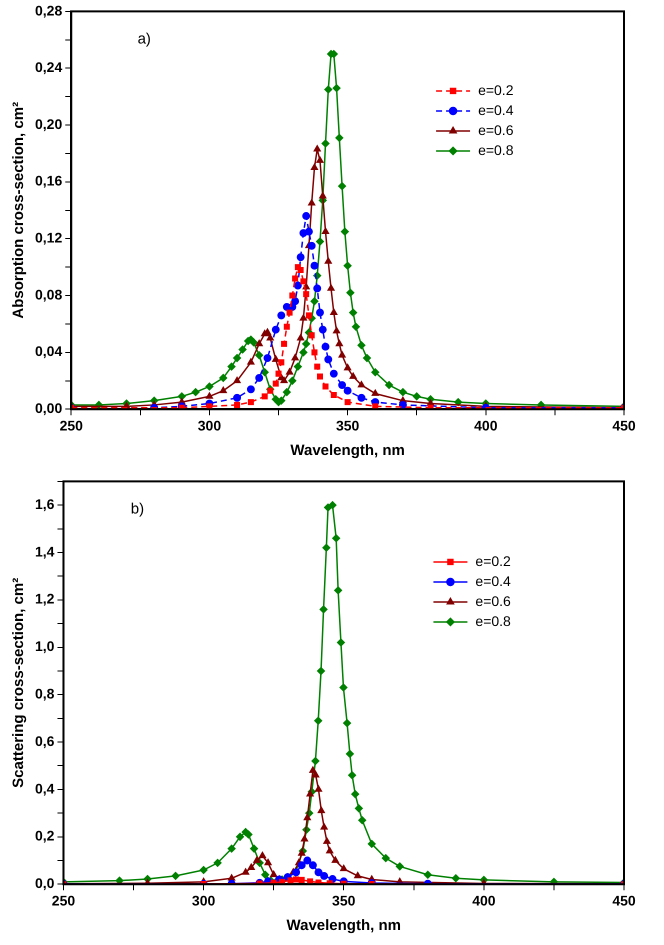  Describe the element at coordinates (44, 504) in the screenshot. I see `y-tick-label: 1,6` at that location.